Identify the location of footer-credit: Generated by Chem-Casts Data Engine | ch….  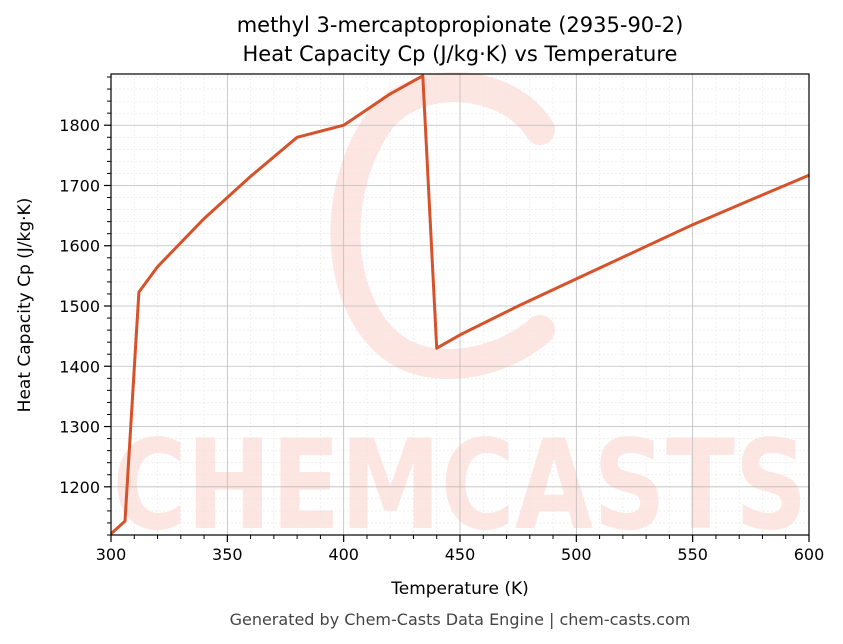
(460, 619).